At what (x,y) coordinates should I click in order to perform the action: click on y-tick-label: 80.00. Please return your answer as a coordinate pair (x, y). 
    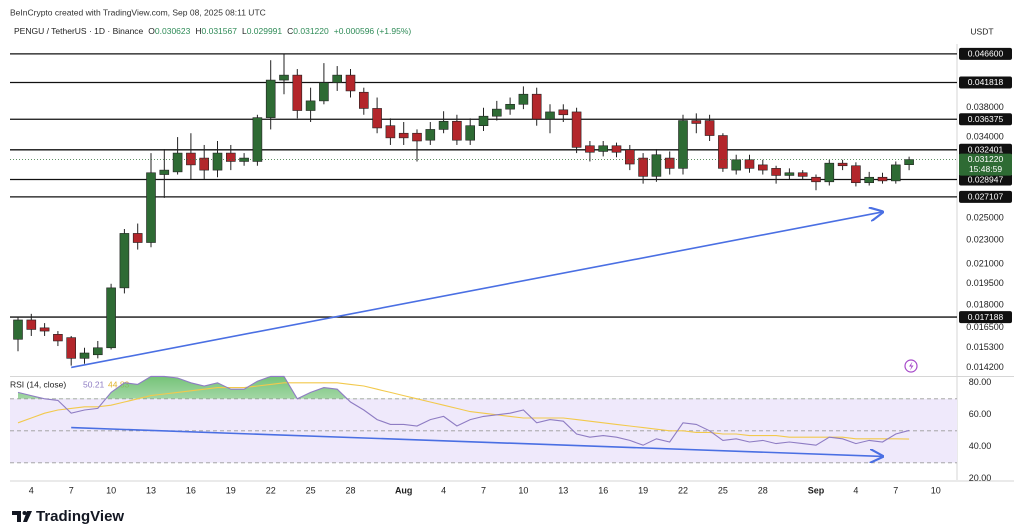
    Looking at the image, I should click on (980, 382).